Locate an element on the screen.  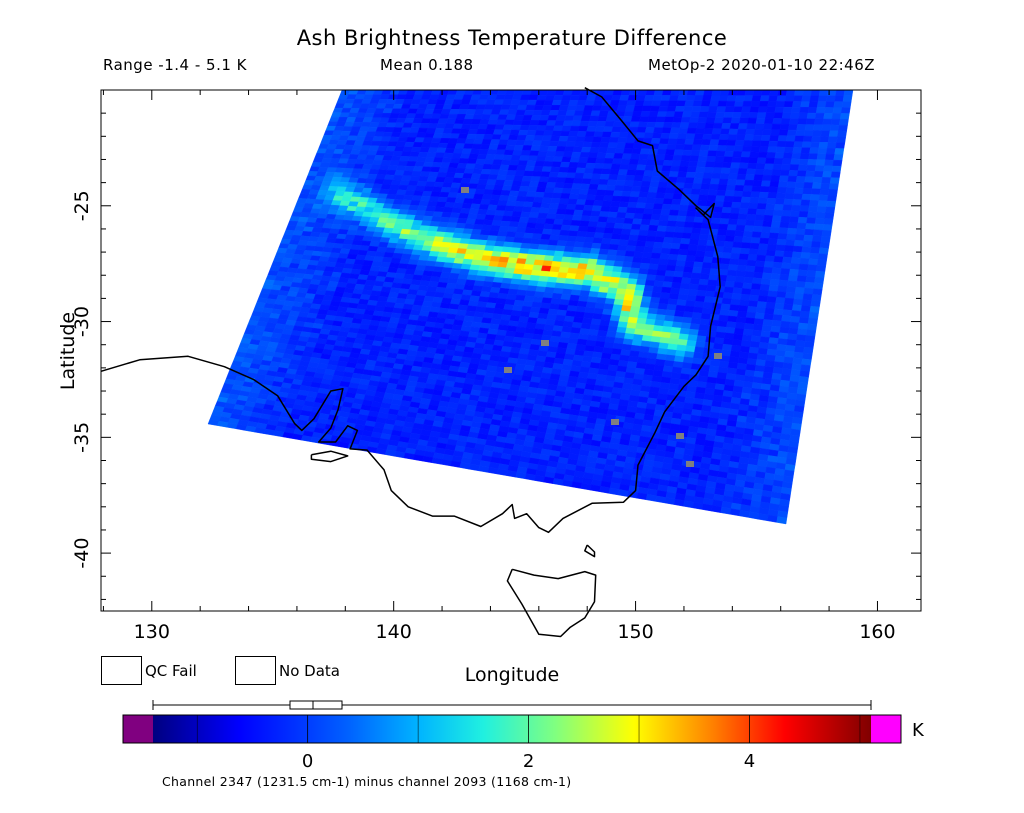
lat-tick-label: -40 is located at coordinates (82, 553).